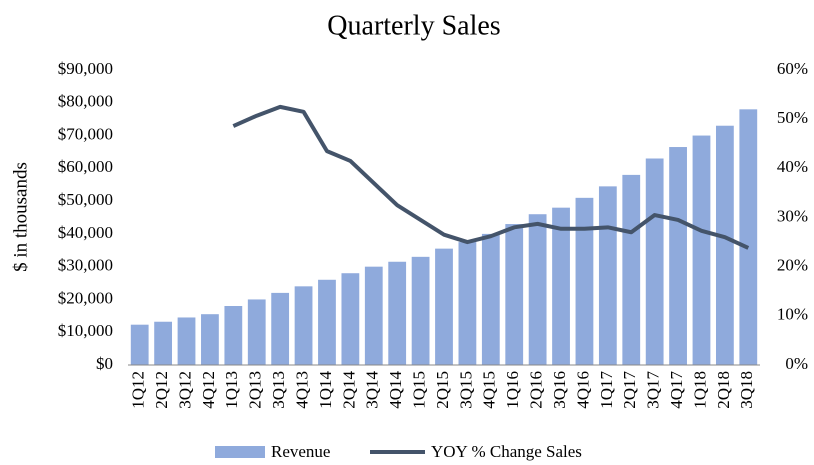 The height and width of the screenshot is (465, 814). Describe the element at coordinates (85, 68) in the screenshot. I see `y-tick-label: $90,000` at that location.